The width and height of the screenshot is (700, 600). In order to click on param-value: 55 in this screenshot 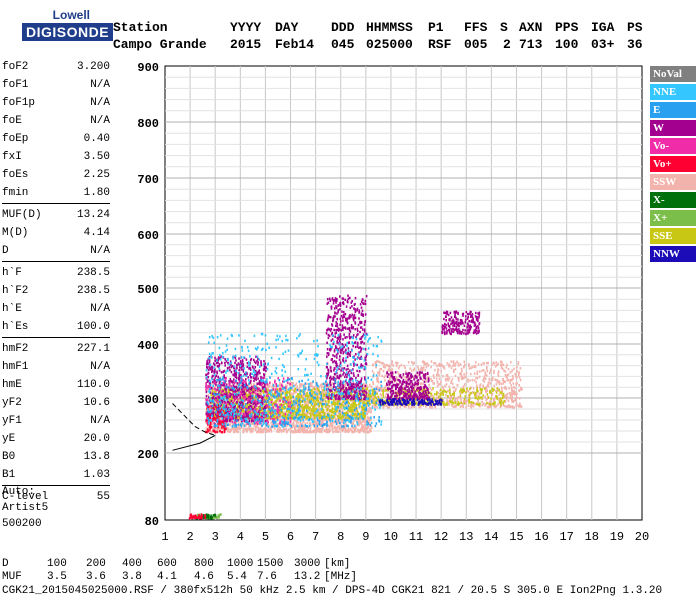, I will do `click(103, 497)`.